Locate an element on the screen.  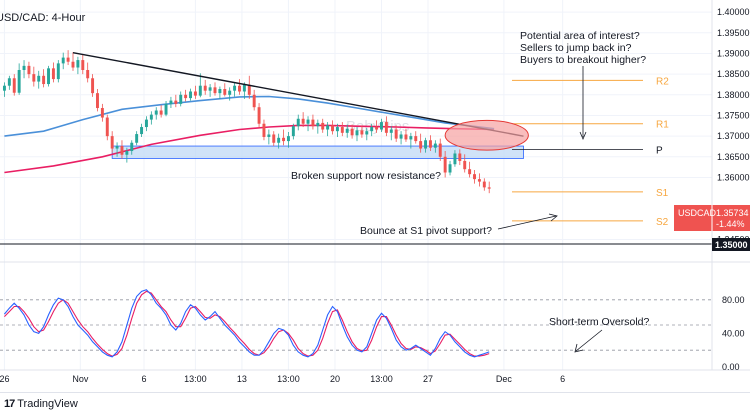
time-tick-label: 20 is located at coordinates (335, 379).